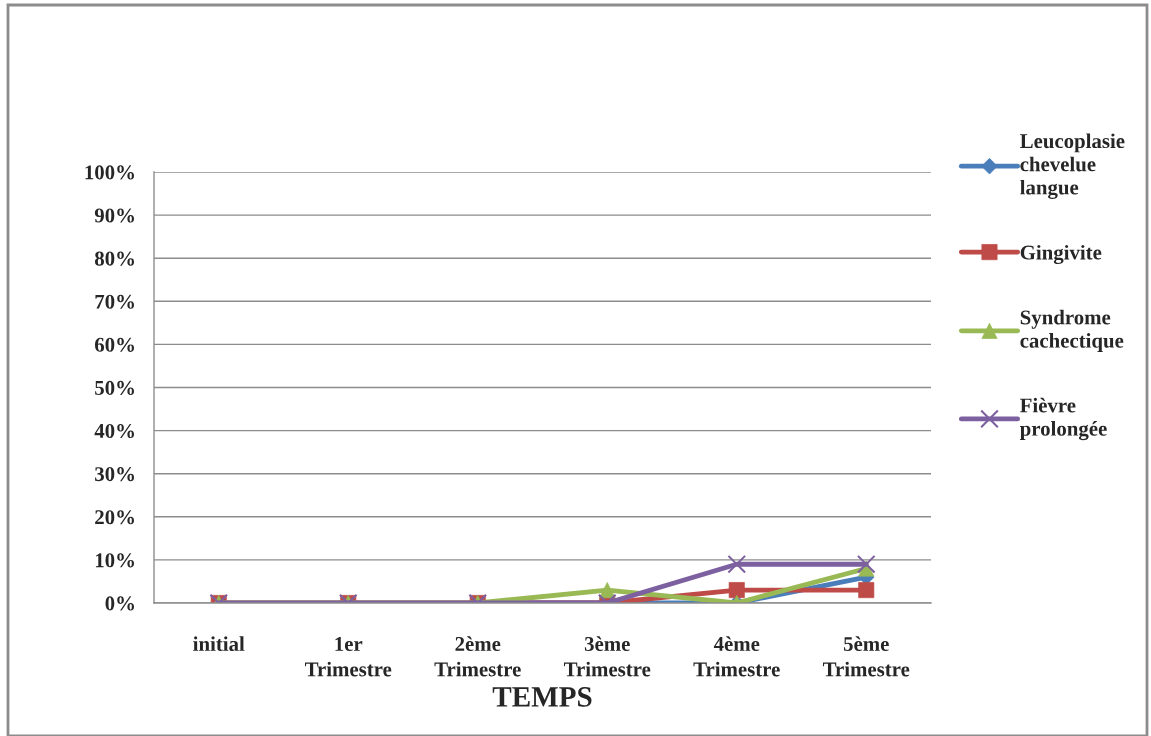 The width and height of the screenshot is (1151, 736). Describe the element at coordinates (114, 344) in the screenshot. I see `y-tick-label: 60%` at that location.